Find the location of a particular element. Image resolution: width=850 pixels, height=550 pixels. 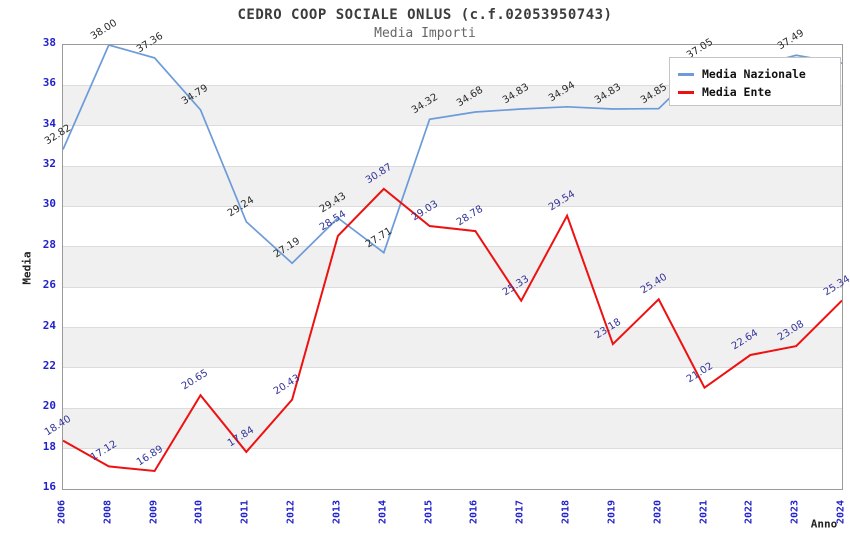

x-tick-label: 2016 is located at coordinates (474, 512).